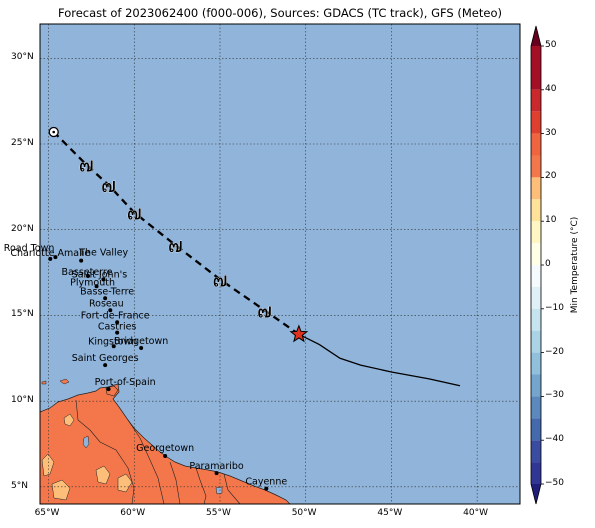 Image resolution: width=595 pixels, height=528 pixels. I want to click on colorbar-tick-label: 40, so click(551, 88).